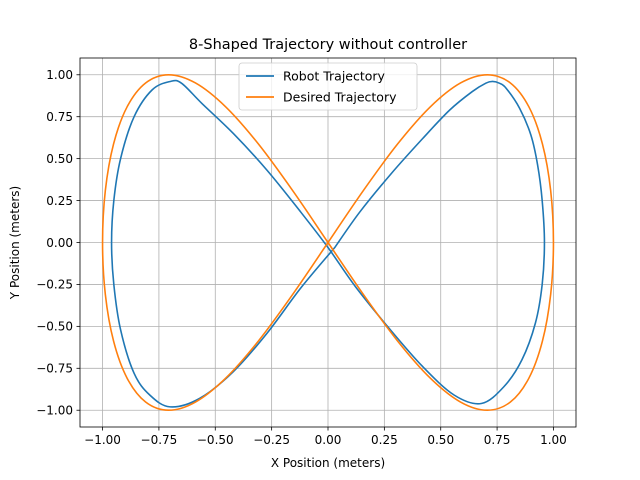 The width and height of the screenshot is (640, 480). I want to click on x-axis: −1.00 −0.75 −0.50 −0.25 0.00 0.25 0.50 0.75 1.00, so click(325, 437).